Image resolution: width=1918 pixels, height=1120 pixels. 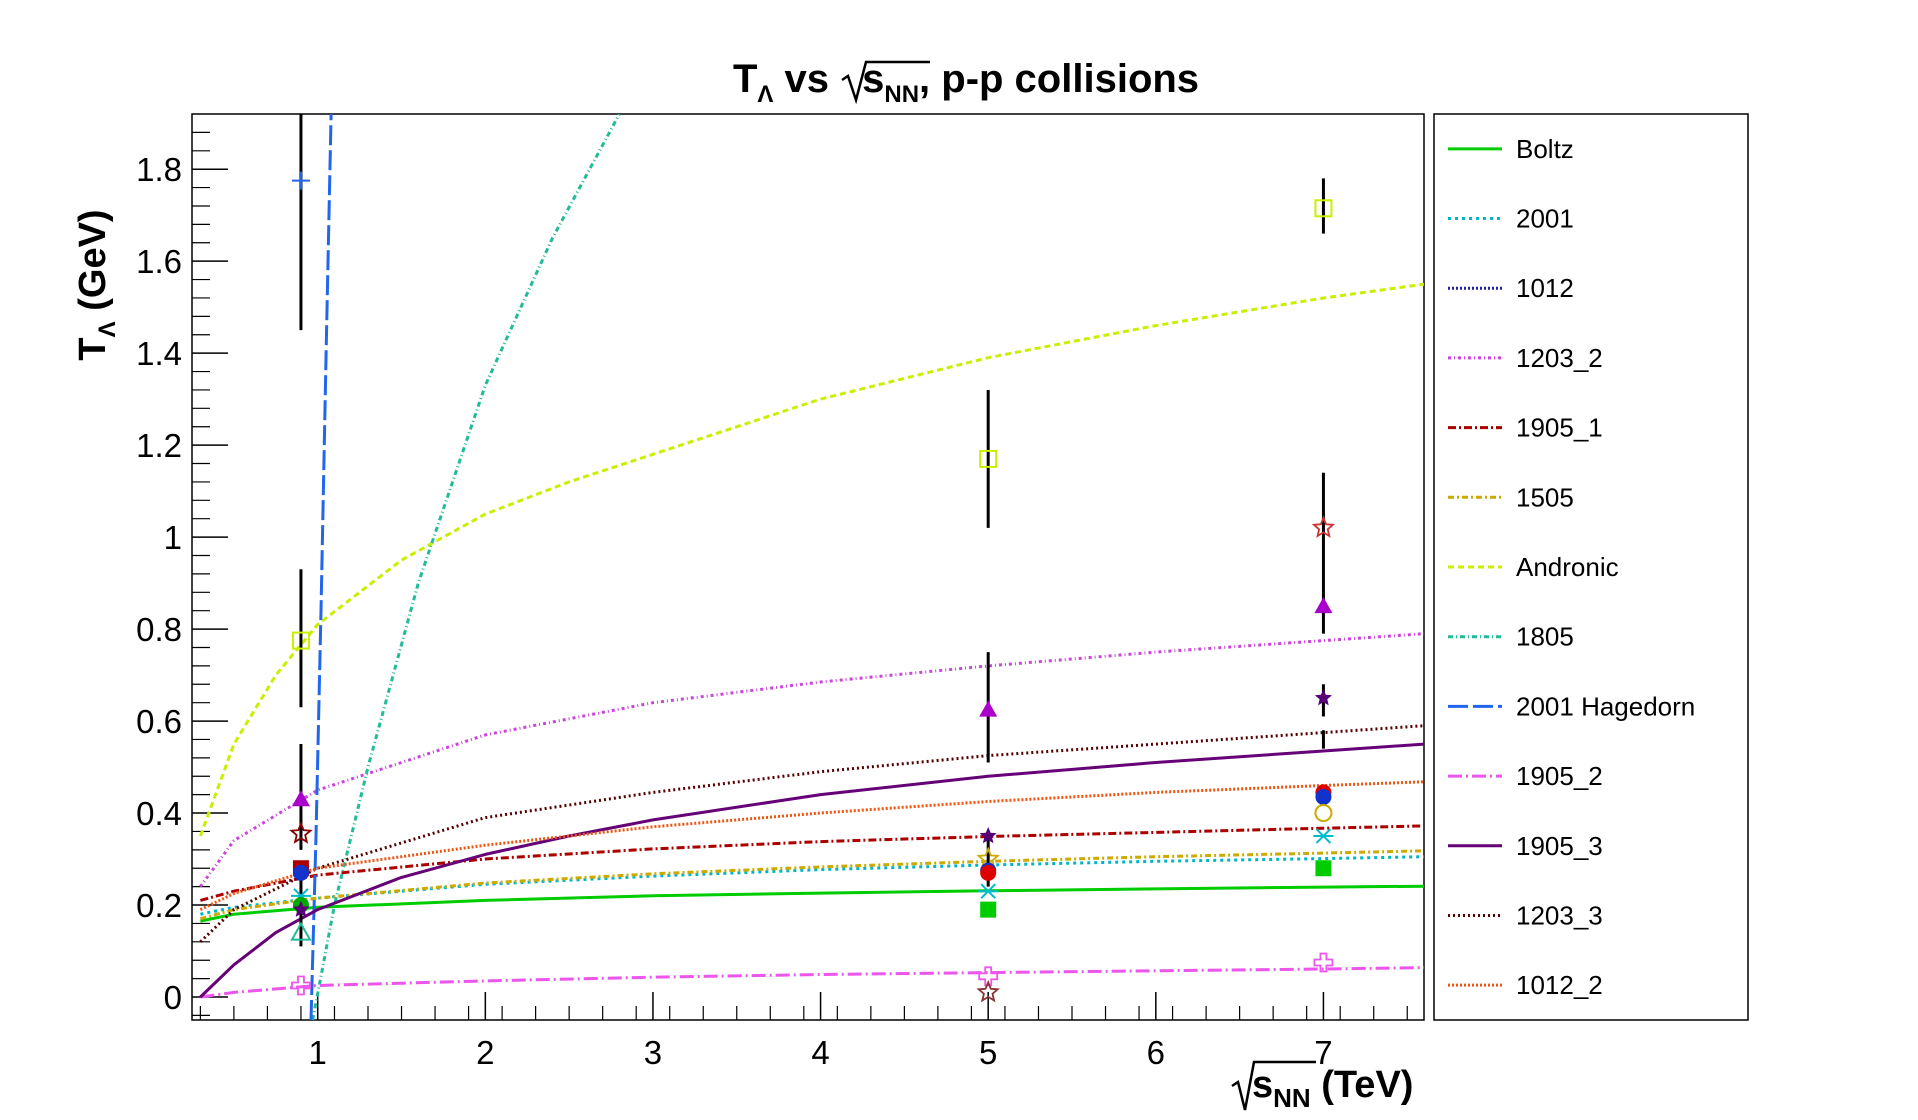 I want to click on title-main: T, so click(x=745, y=79).